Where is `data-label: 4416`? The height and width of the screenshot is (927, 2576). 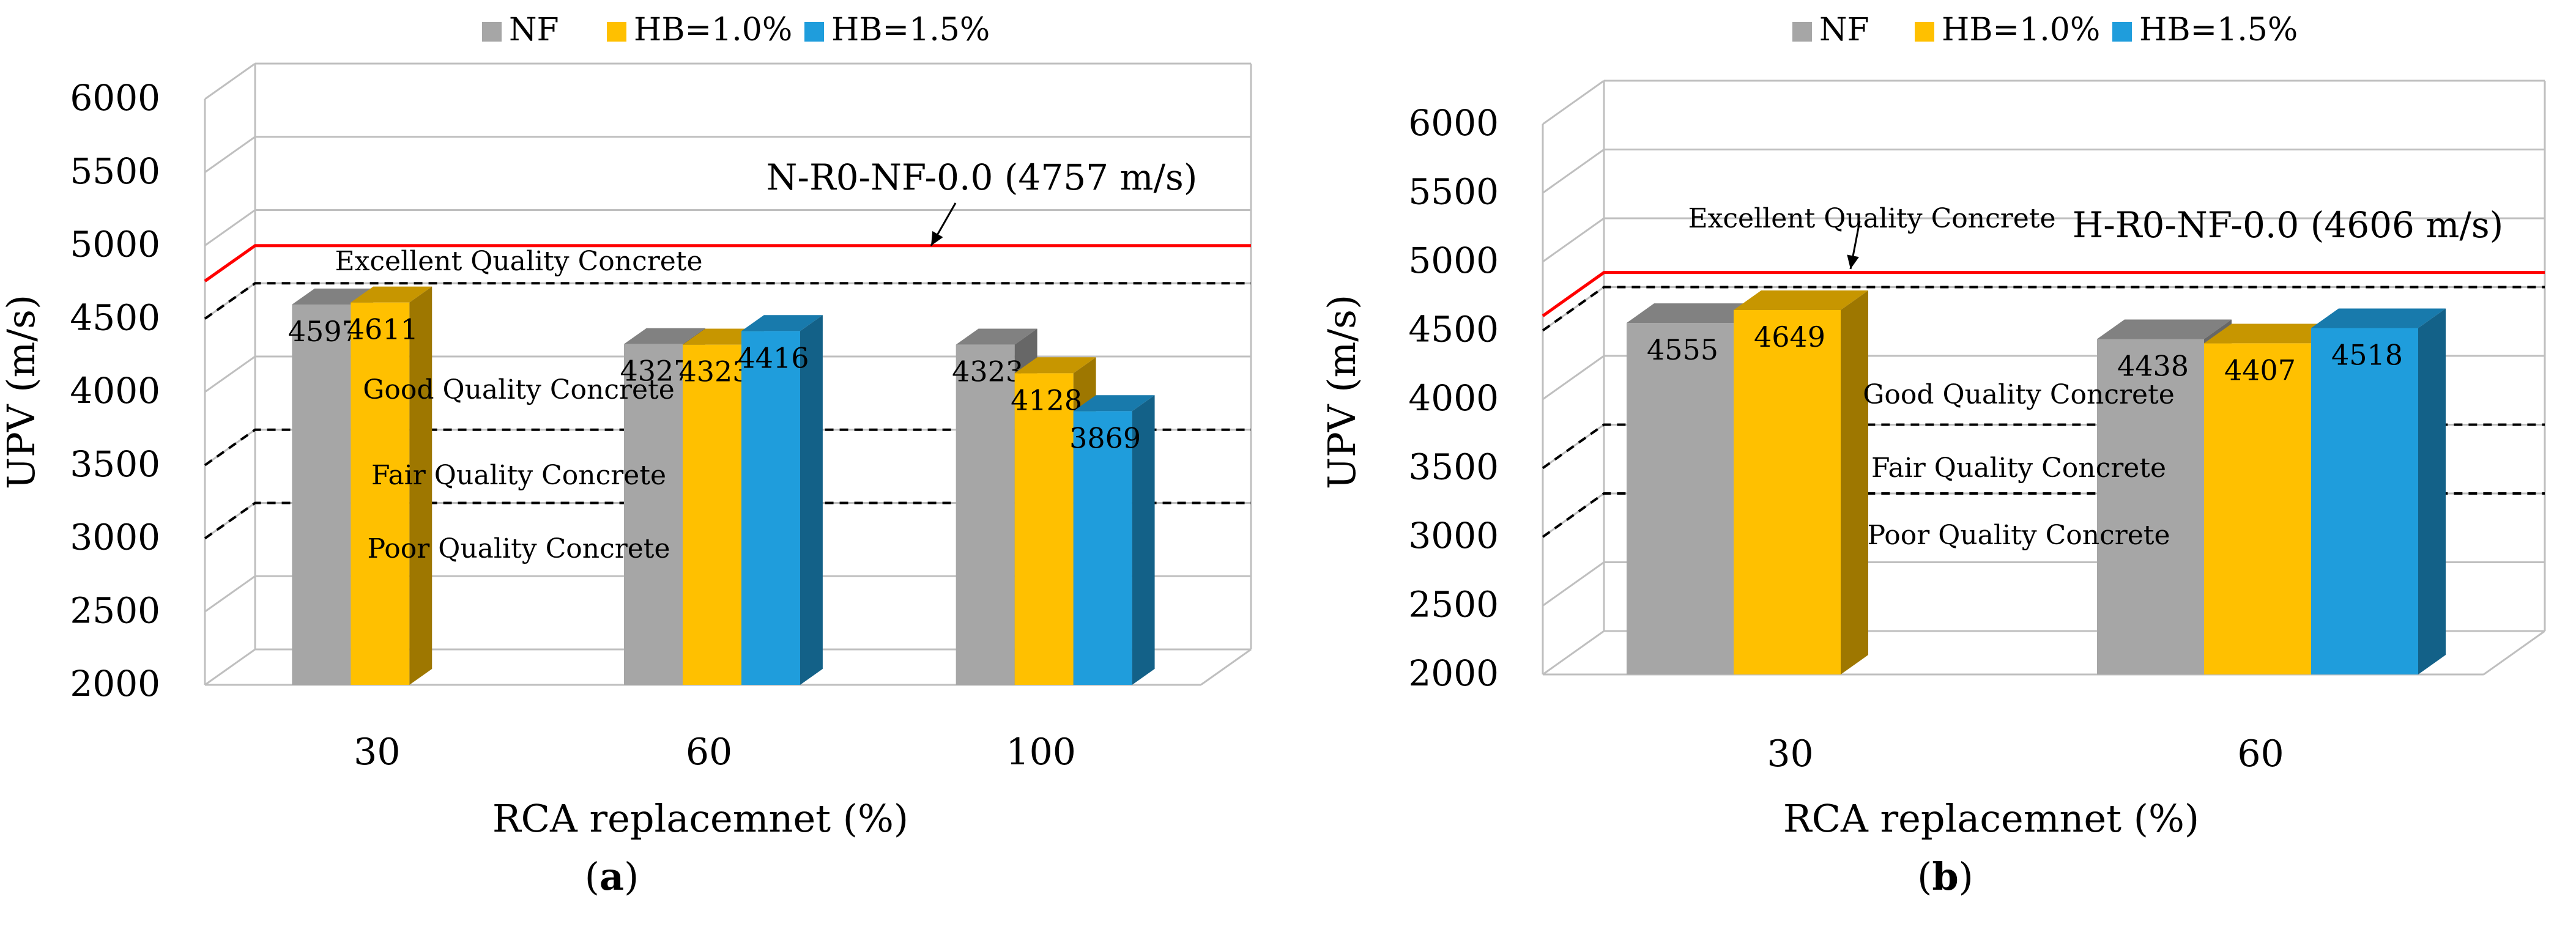
data-label: 4416 is located at coordinates (773, 358).